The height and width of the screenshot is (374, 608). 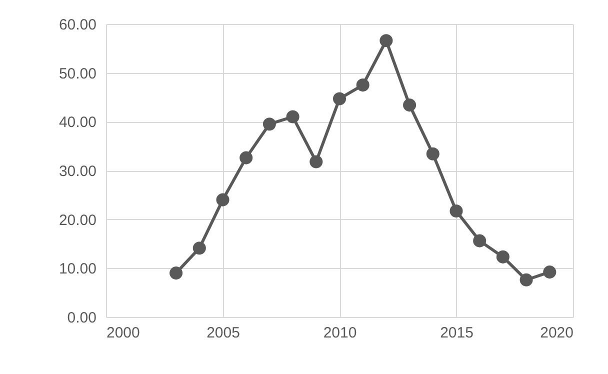 I want to click on y-tick-label: 10.00, so click(x=77, y=269).